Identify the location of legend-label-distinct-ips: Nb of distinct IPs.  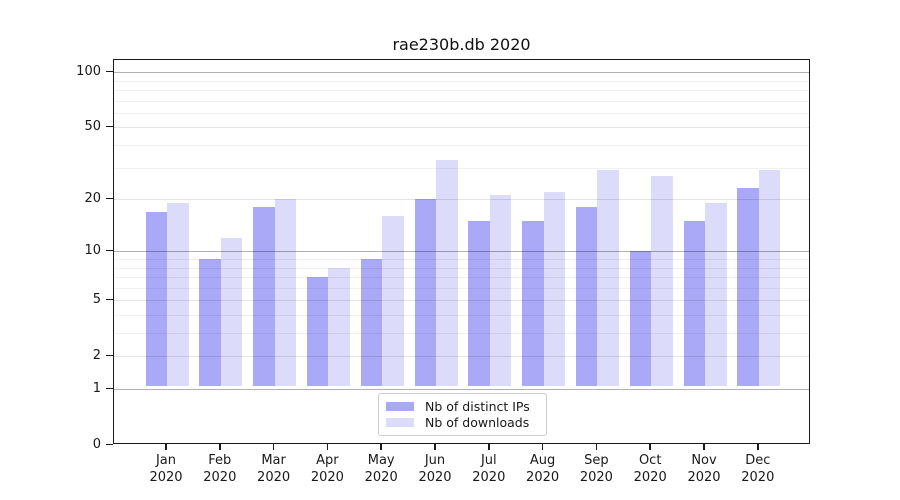
(477, 406).